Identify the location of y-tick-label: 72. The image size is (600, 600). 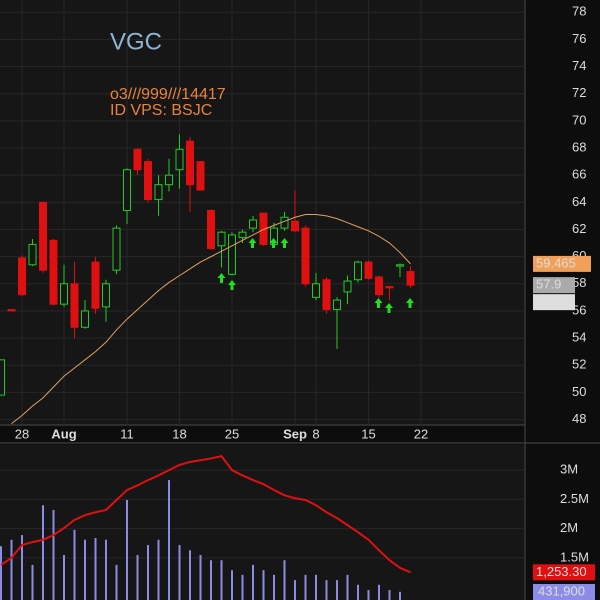
(579, 92).